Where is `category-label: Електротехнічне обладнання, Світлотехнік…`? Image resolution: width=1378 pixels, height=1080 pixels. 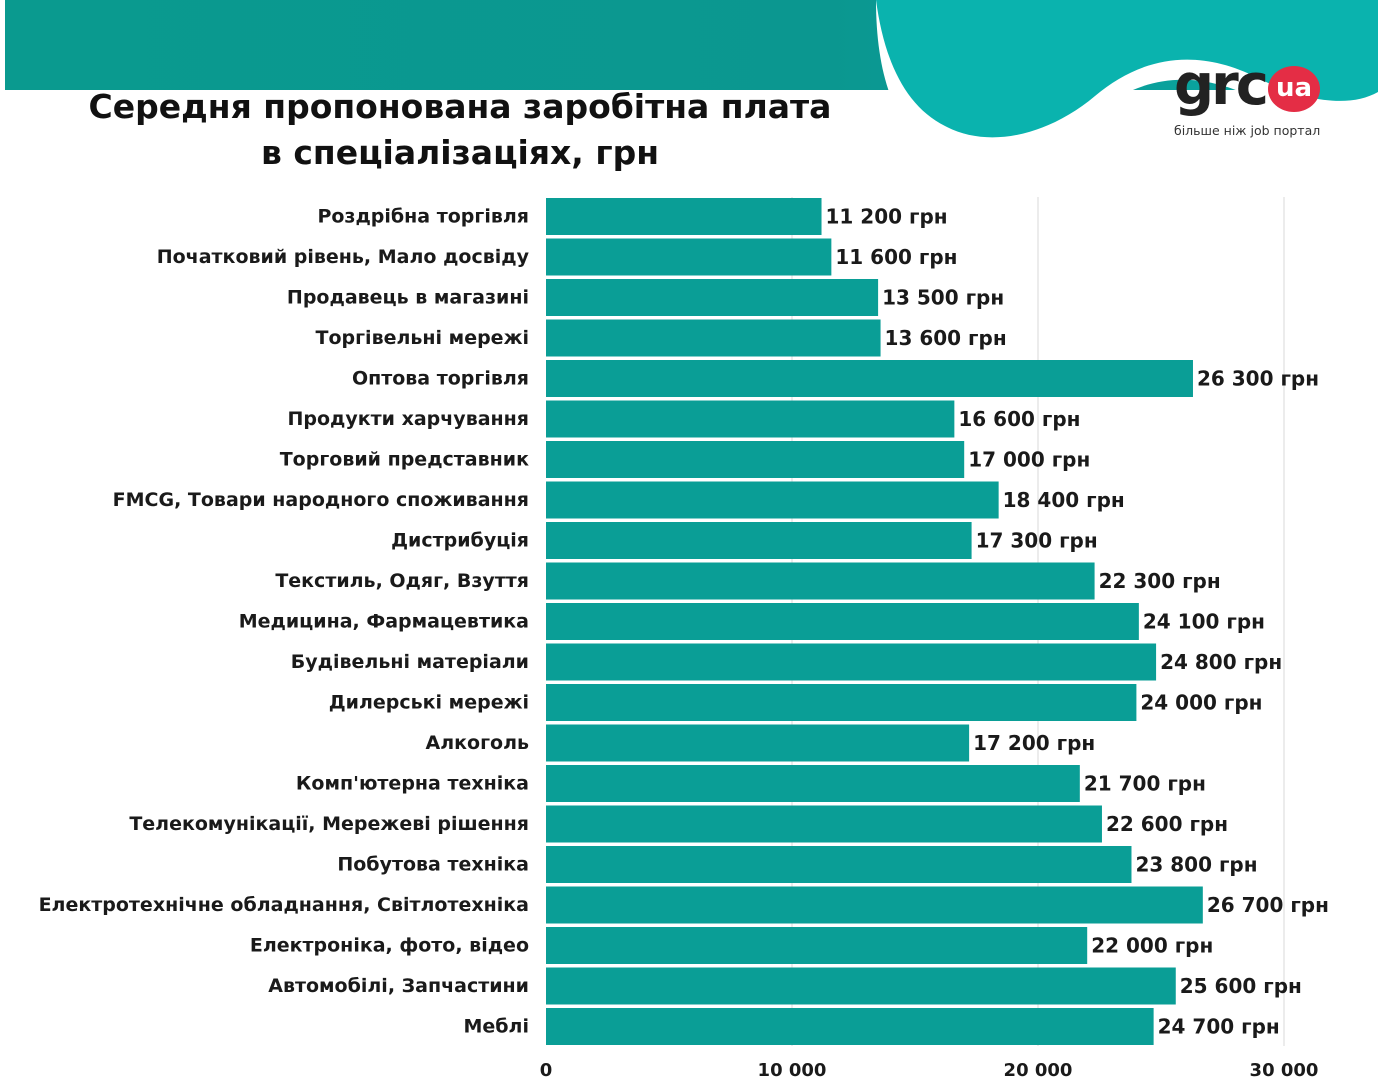 category-label: Електротехнічне обладнання, Світлотехнік… is located at coordinates (284, 905).